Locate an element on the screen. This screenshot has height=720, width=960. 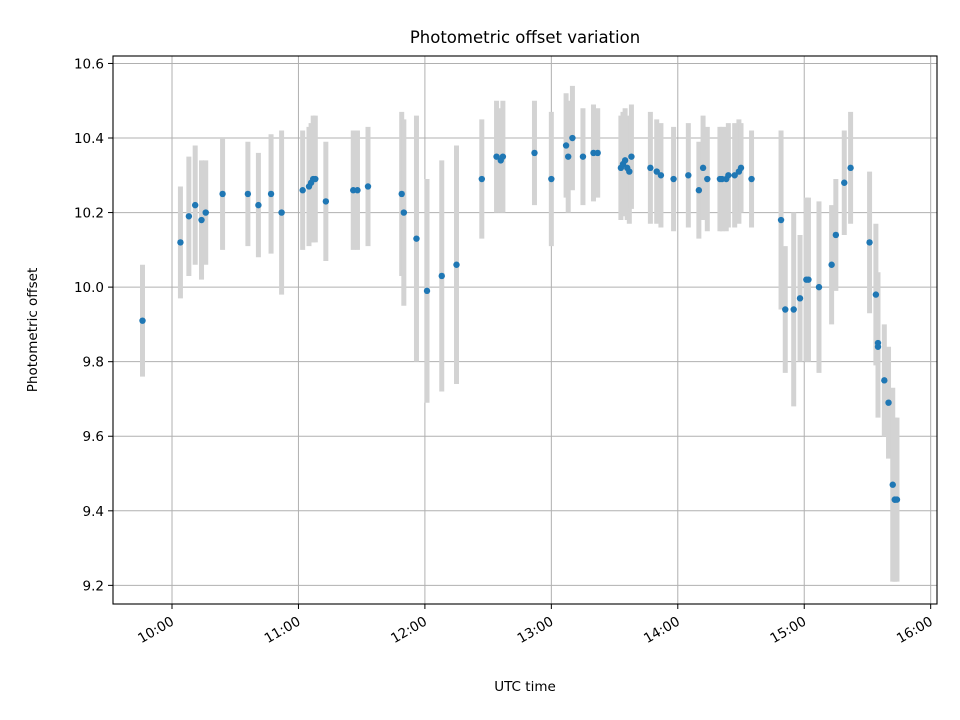
y-axis-label: Photometric offset is located at coordinates (33, 330).